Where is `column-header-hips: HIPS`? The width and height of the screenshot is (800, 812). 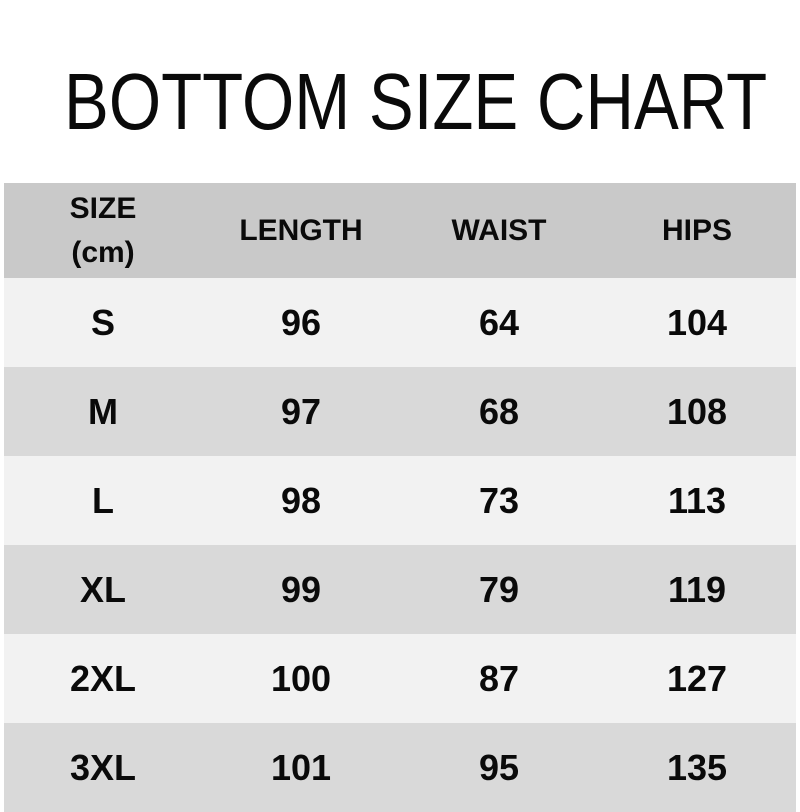 column-header-hips: HIPS is located at coordinates (697, 230).